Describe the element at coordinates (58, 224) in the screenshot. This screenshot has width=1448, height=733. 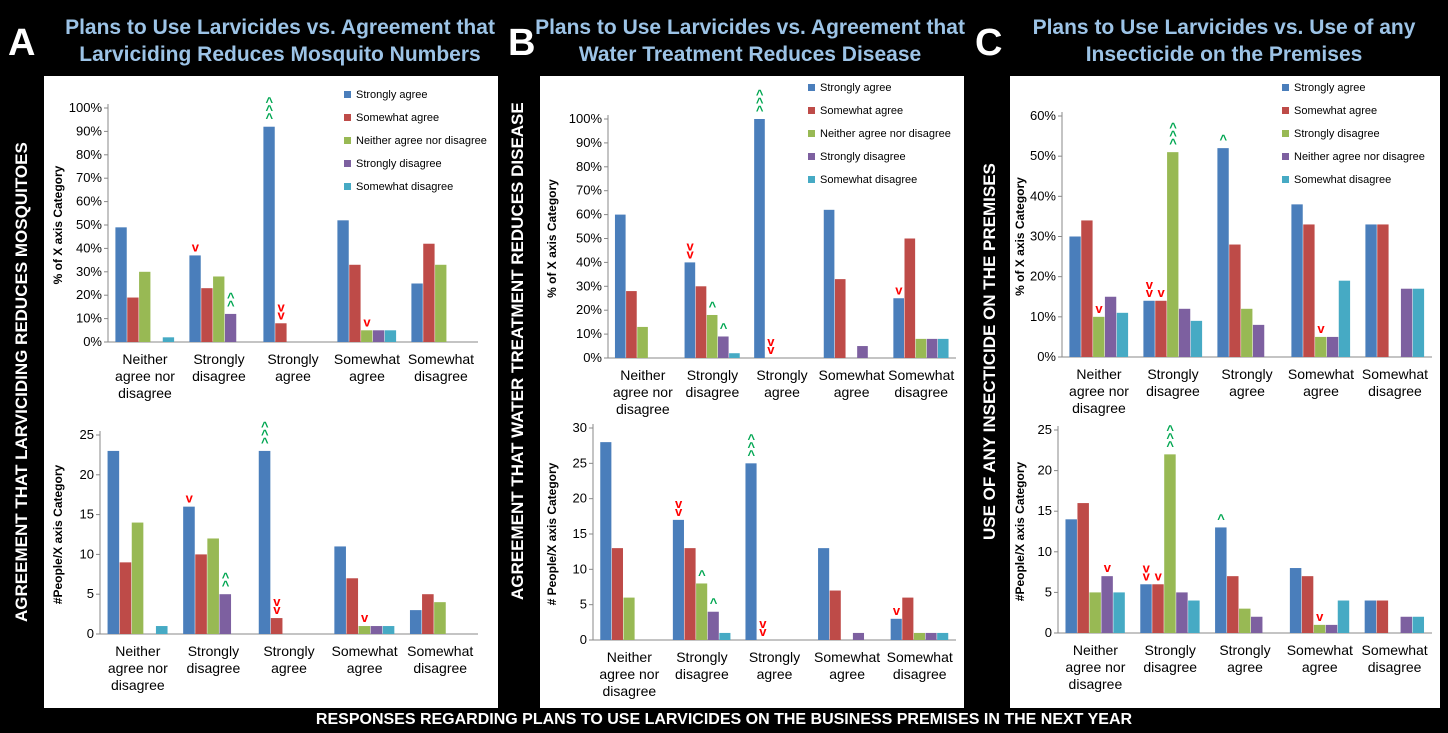
I see `y-axis-label: % of X axis Category` at that location.